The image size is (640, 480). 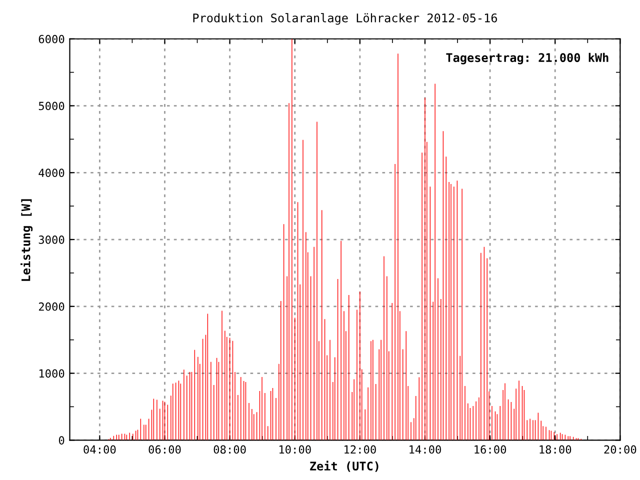 I want to click on x-tick-label: 14:00, so click(x=425, y=449).